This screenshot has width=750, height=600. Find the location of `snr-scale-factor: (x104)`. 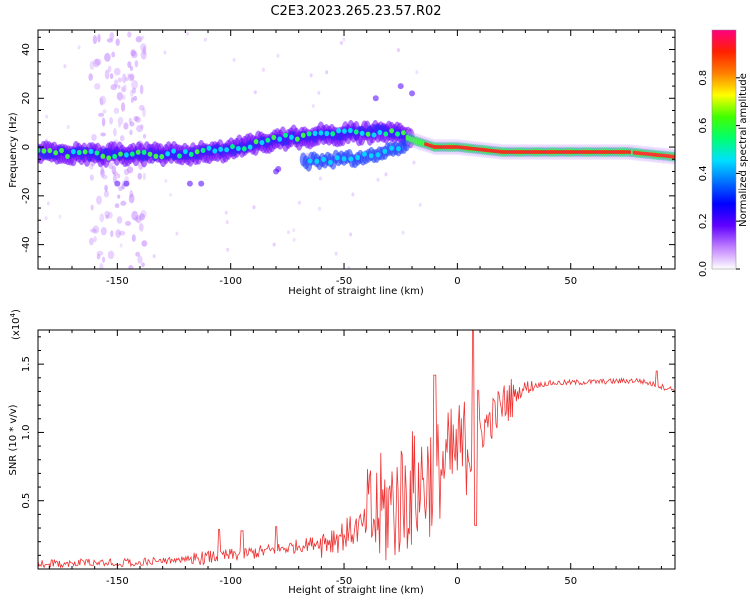

snr-scale-factor: (x104) is located at coordinates (15, 324).